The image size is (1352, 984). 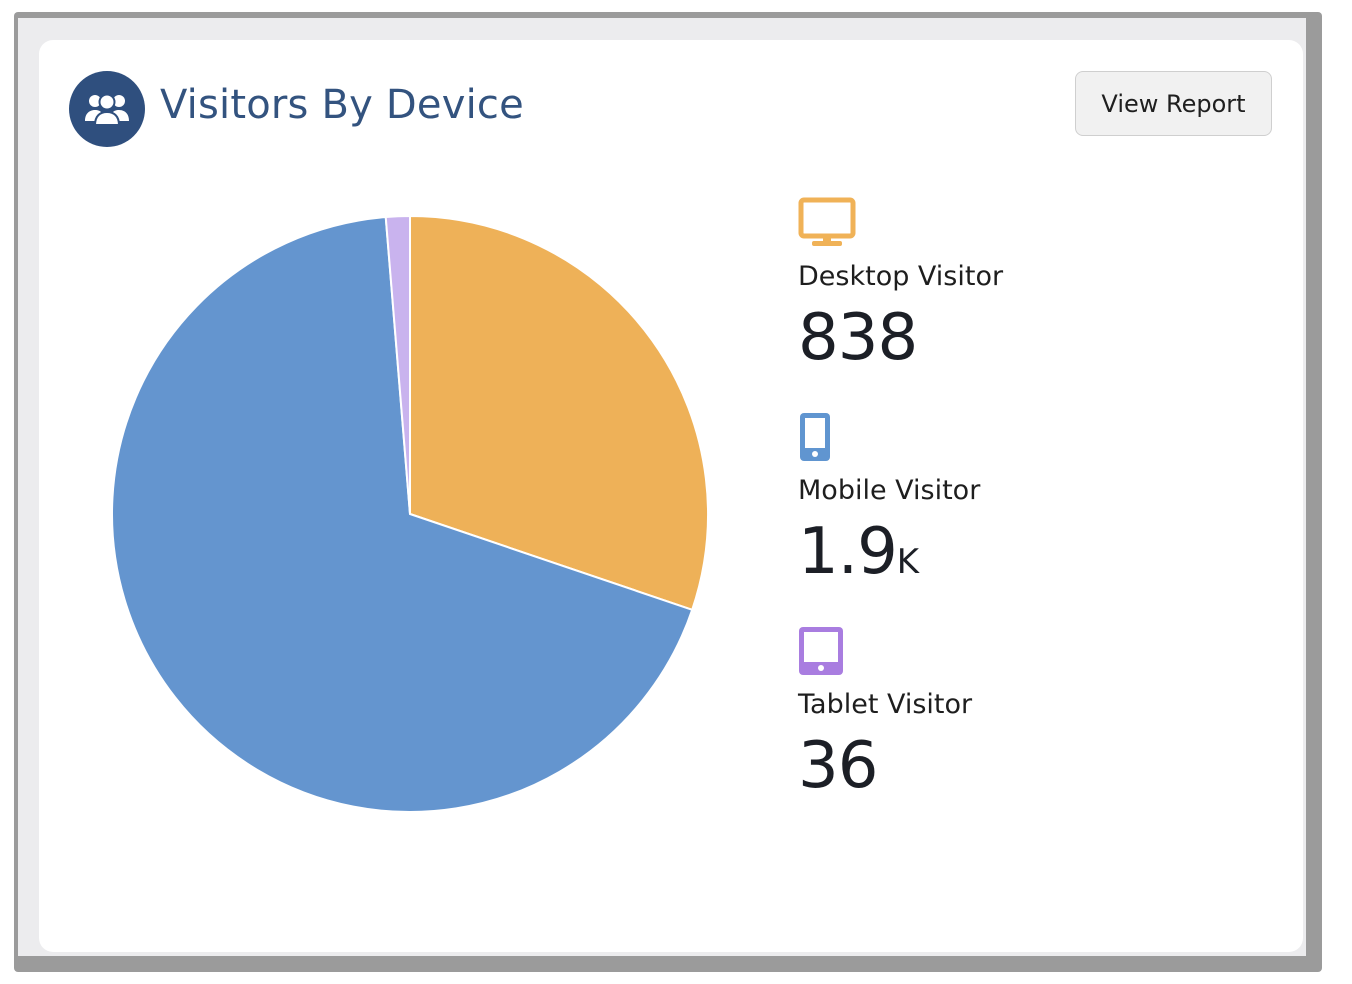 I want to click on desktop-label: Desktop Visitor, so click(x=901, y=276).